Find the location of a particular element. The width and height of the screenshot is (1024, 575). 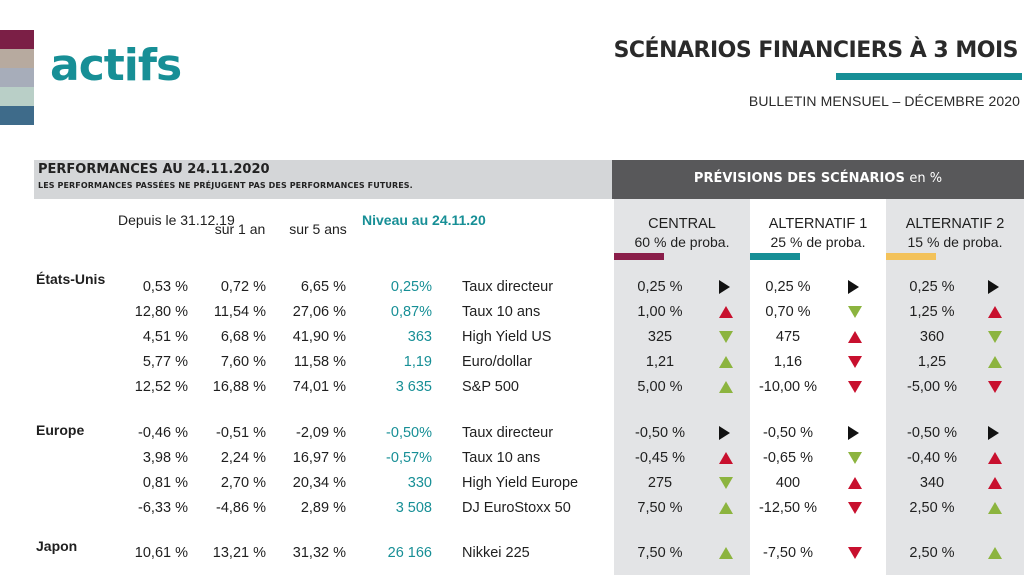

perf-value-ytd: 4,51 % is located at coordinates (165, 337).